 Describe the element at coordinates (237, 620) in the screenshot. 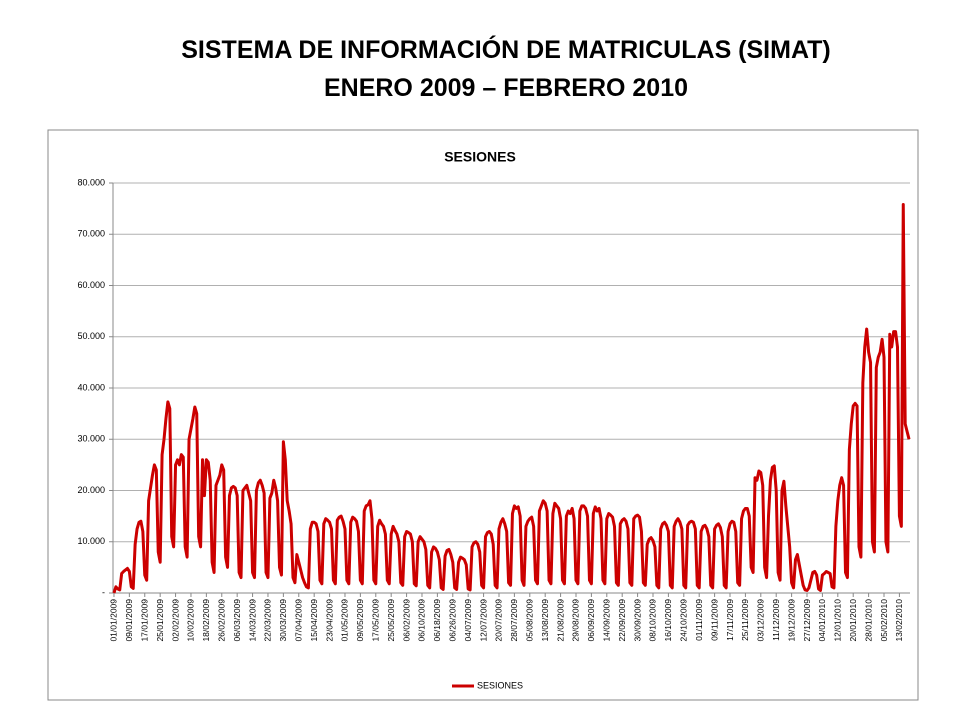

I see `x-tick-label: 06/03/2009` at that location.